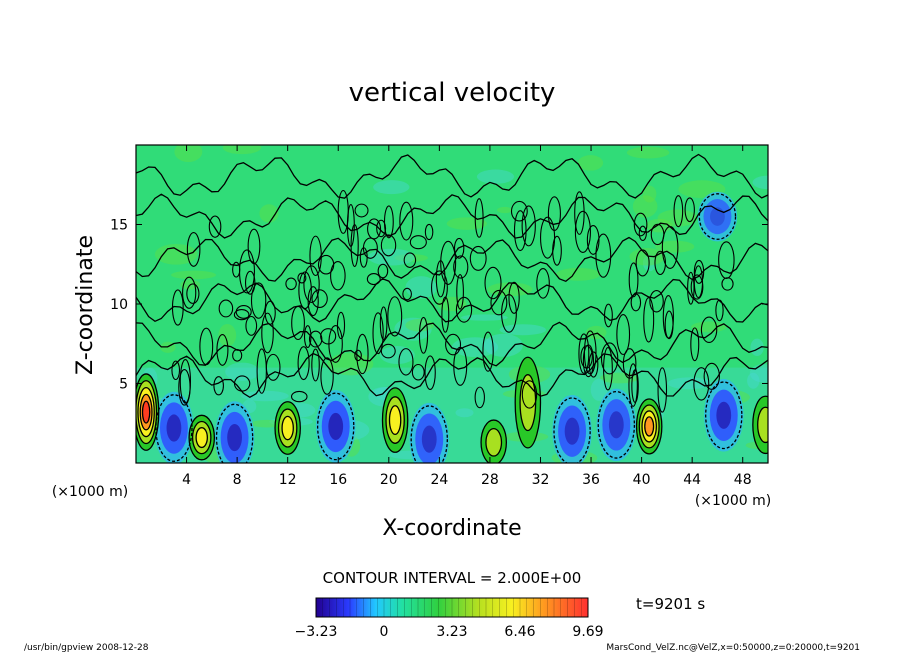 This screenshot has width=904, height=654. Describe the element at coordinates (338, 480) in the screenshot. I see `x-tick-label: 16` at that location.